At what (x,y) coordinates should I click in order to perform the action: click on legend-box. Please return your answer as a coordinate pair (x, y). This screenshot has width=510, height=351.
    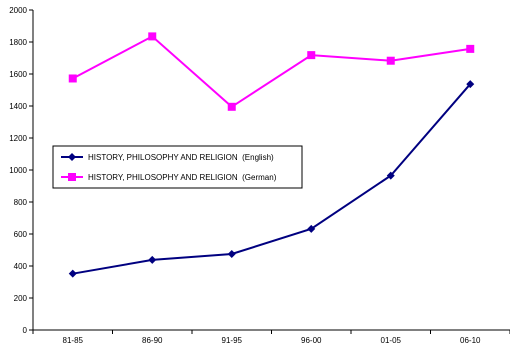
    Looking at the image, I should click on (177, 167).